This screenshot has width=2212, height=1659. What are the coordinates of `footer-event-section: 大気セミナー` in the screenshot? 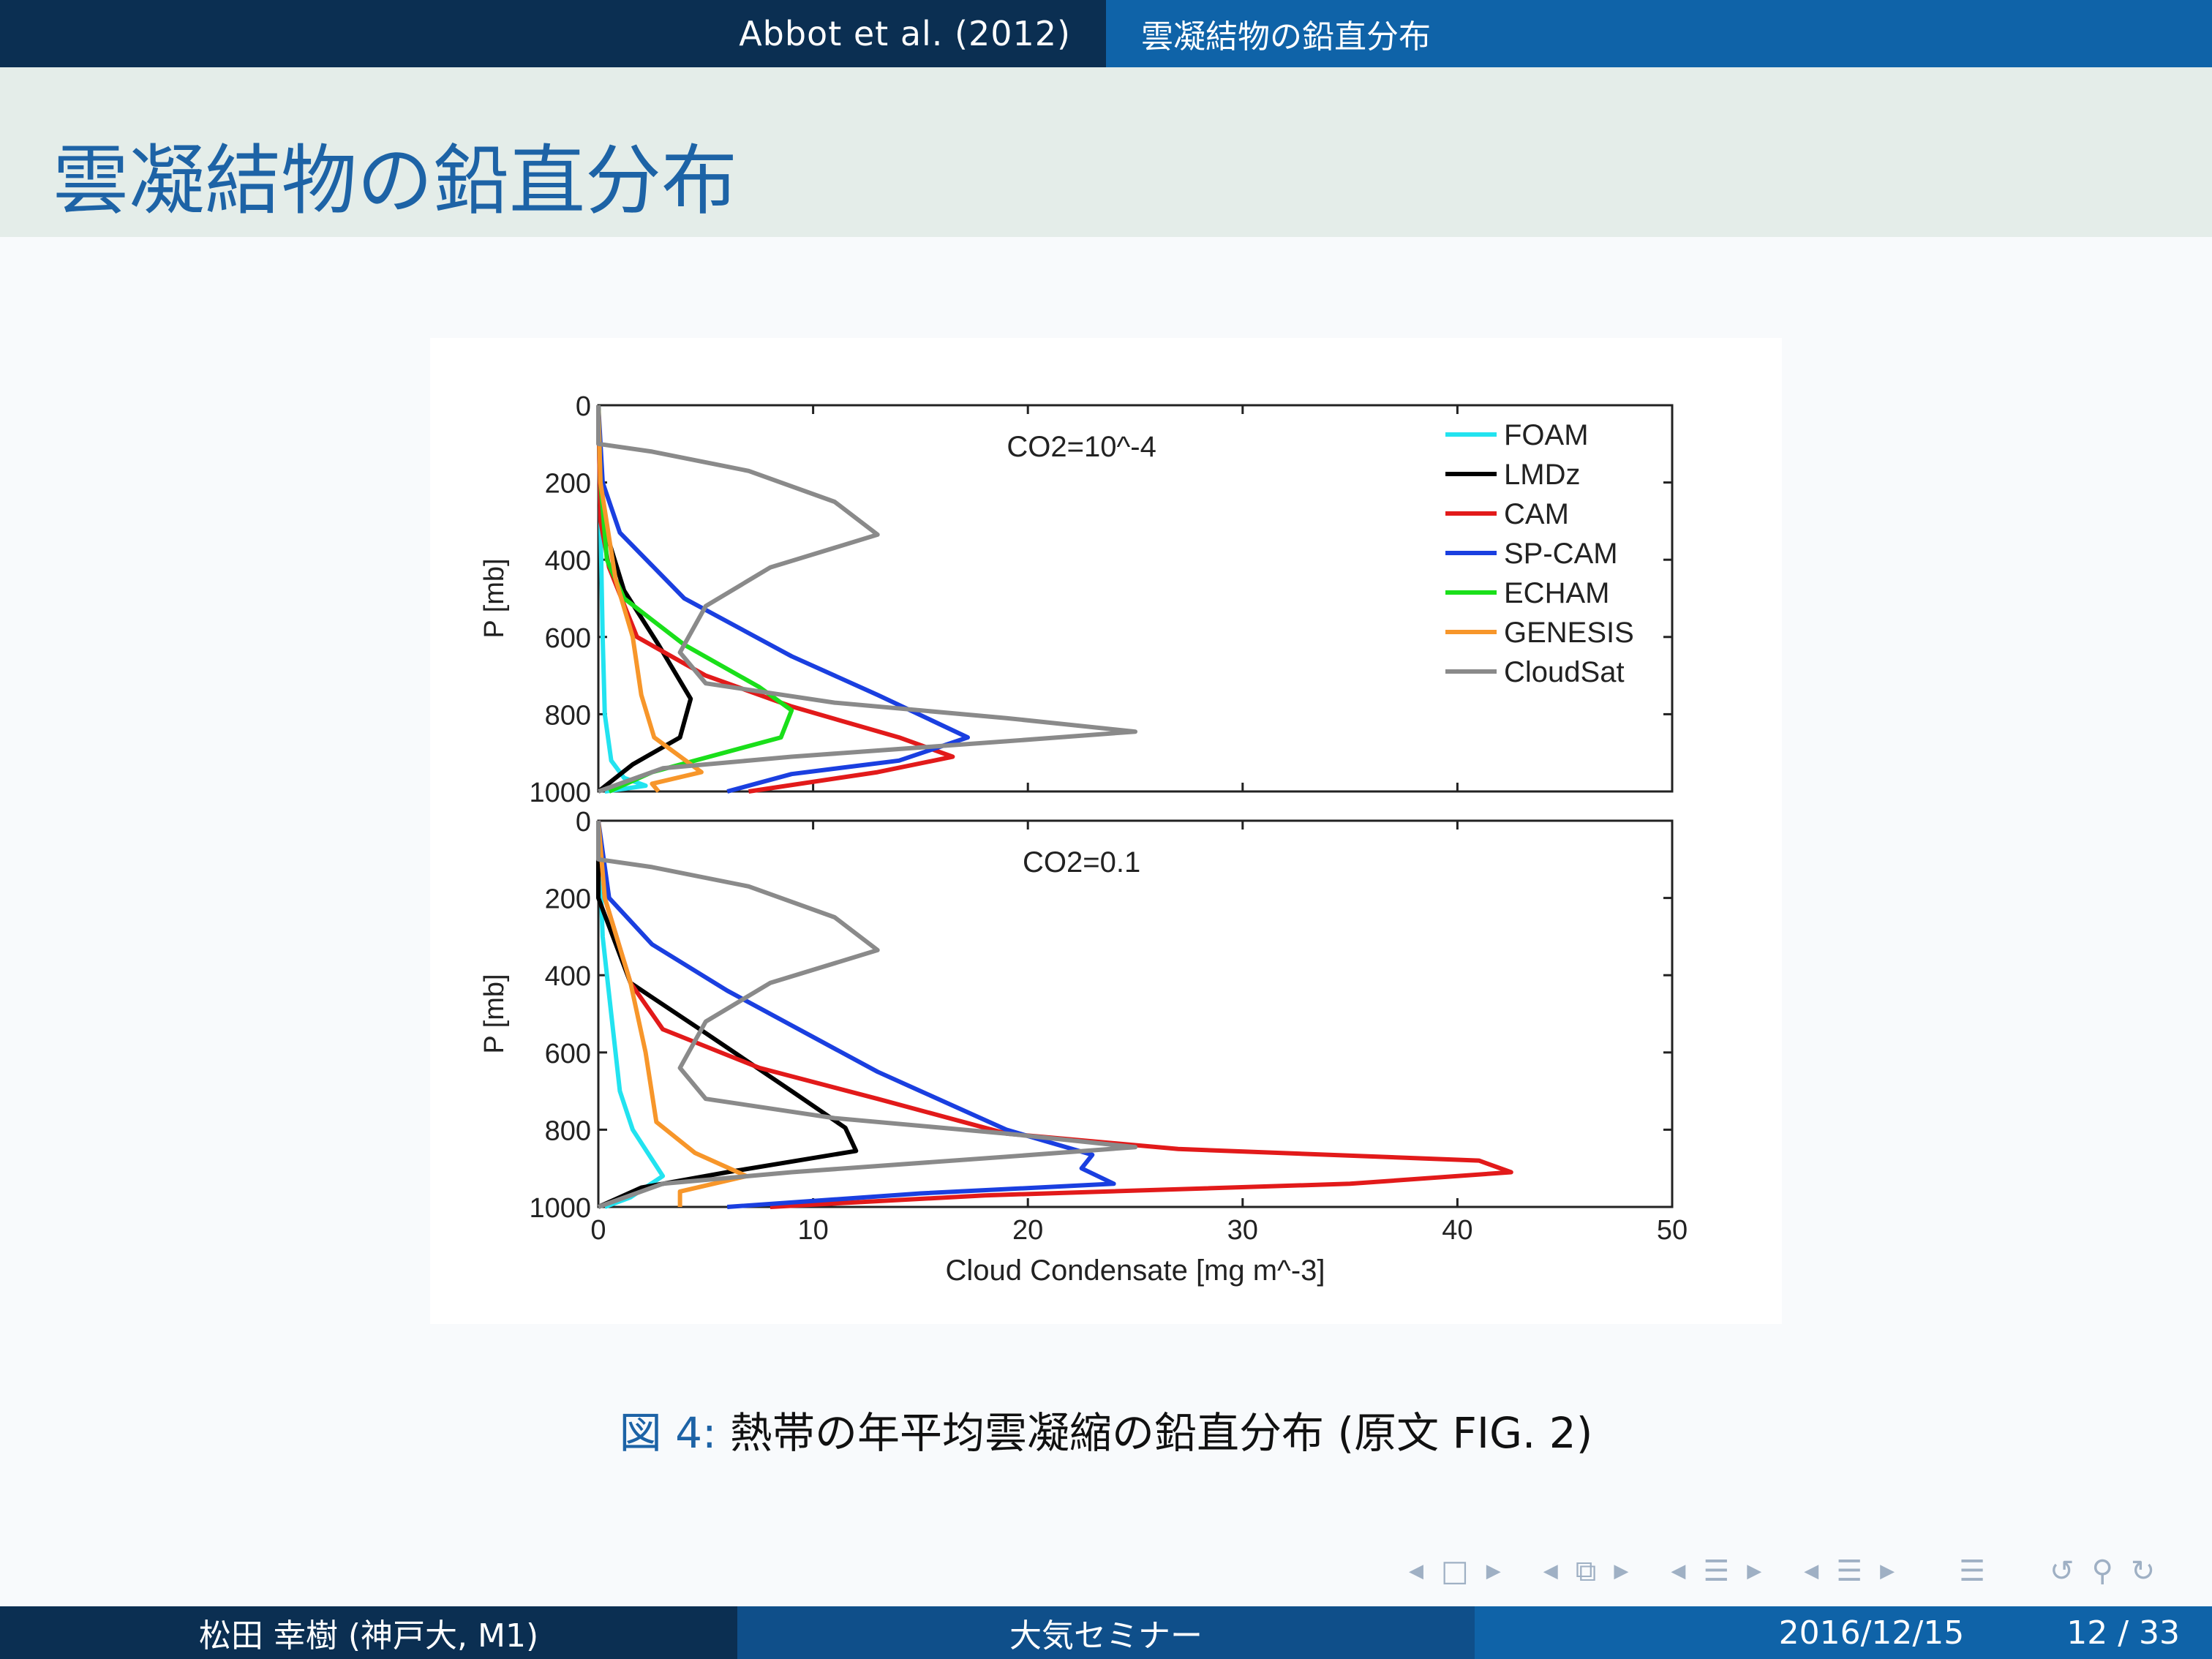 It's located at (1106, 1632).